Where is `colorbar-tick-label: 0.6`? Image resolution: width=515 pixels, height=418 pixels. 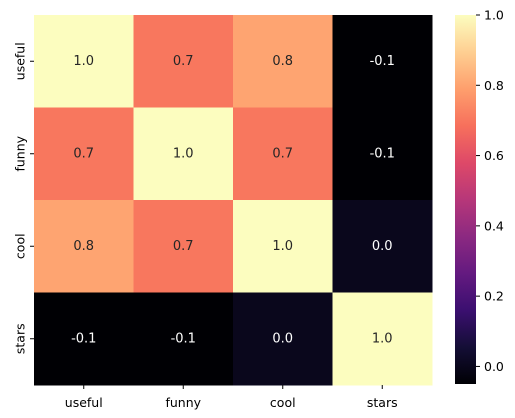
colorbar-tick-label: 0.6 is located at coordinates (494, 155).